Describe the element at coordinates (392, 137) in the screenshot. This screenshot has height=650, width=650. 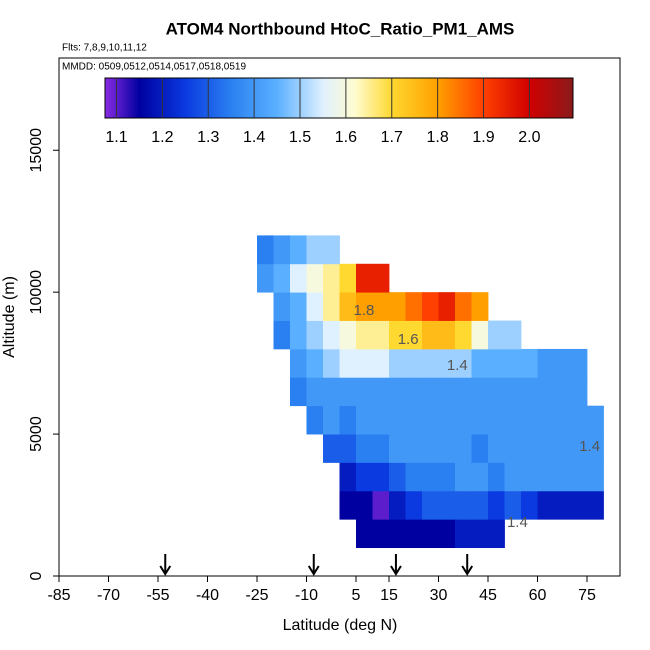
I see `colorbar-tick-label: 1.7` at that location.